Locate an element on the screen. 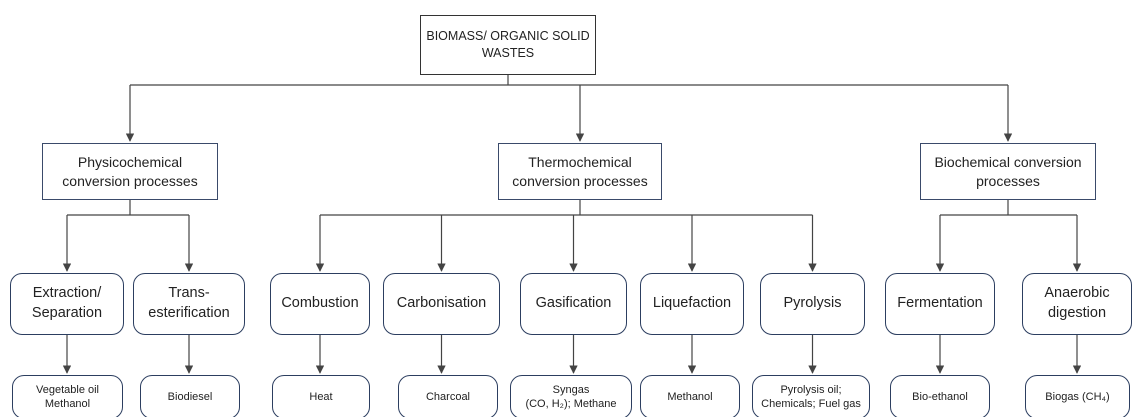 This screenshot has height=417, width=1139. process-box-text: Trans- is located at coordinates (189, 293).